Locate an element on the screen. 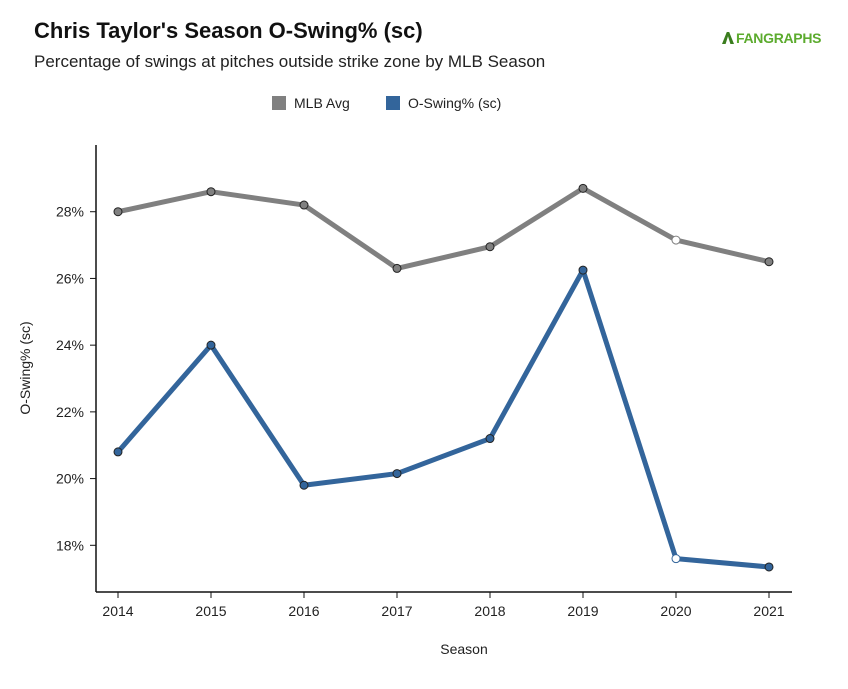 This screenshot has width=848, height=689. x-tick-label: 2018 is located at coordinates (489, 611).